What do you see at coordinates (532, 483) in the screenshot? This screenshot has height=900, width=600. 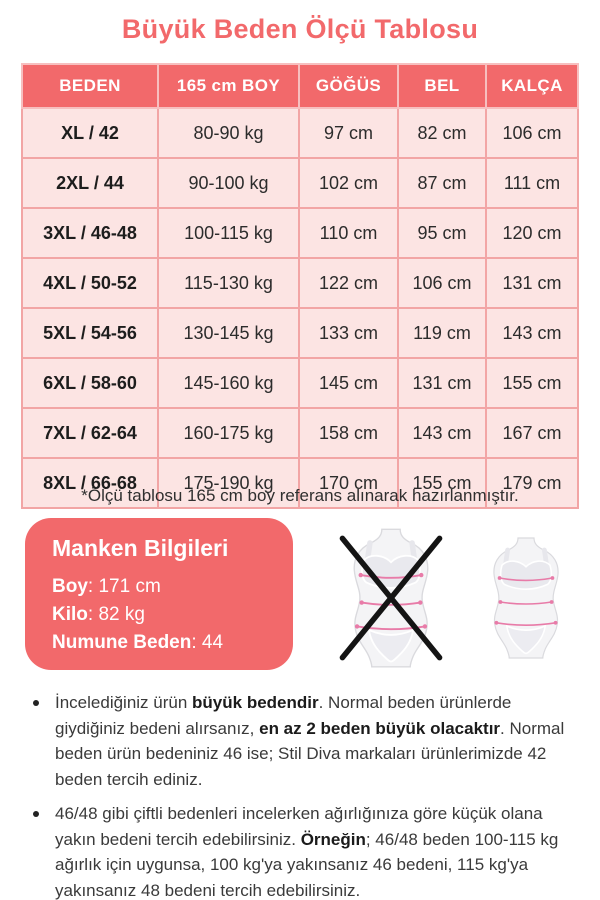 I see `value-cell: 179 cm` at bounding box center [532, 483].